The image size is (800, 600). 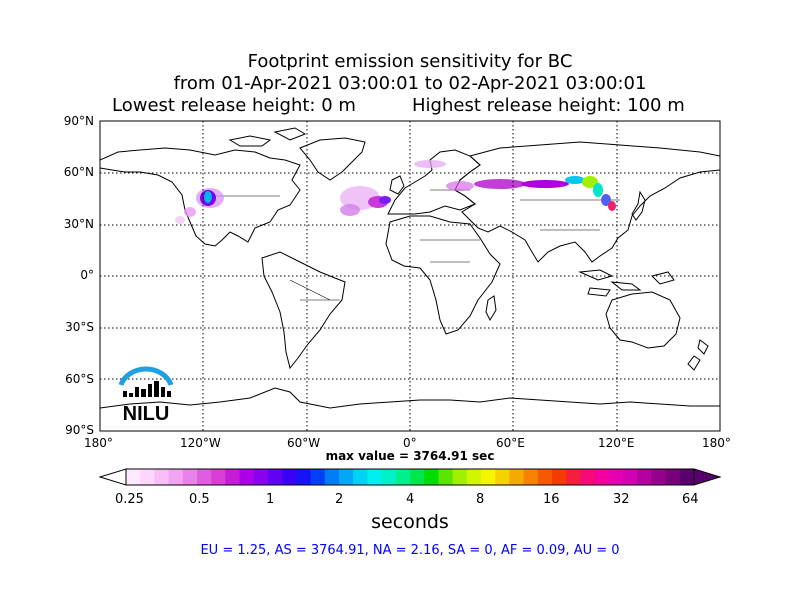 What do you see at coordinates (410, 456) in the screenshot?
I see `max-value-label: max value = 3764.91 sec` at bounding box center [410, 456].